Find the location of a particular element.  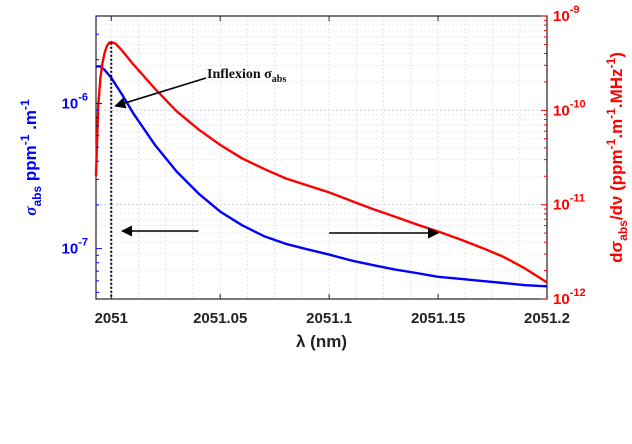

right-y-label-sup3: -1 is located at coordinates (611, 62).